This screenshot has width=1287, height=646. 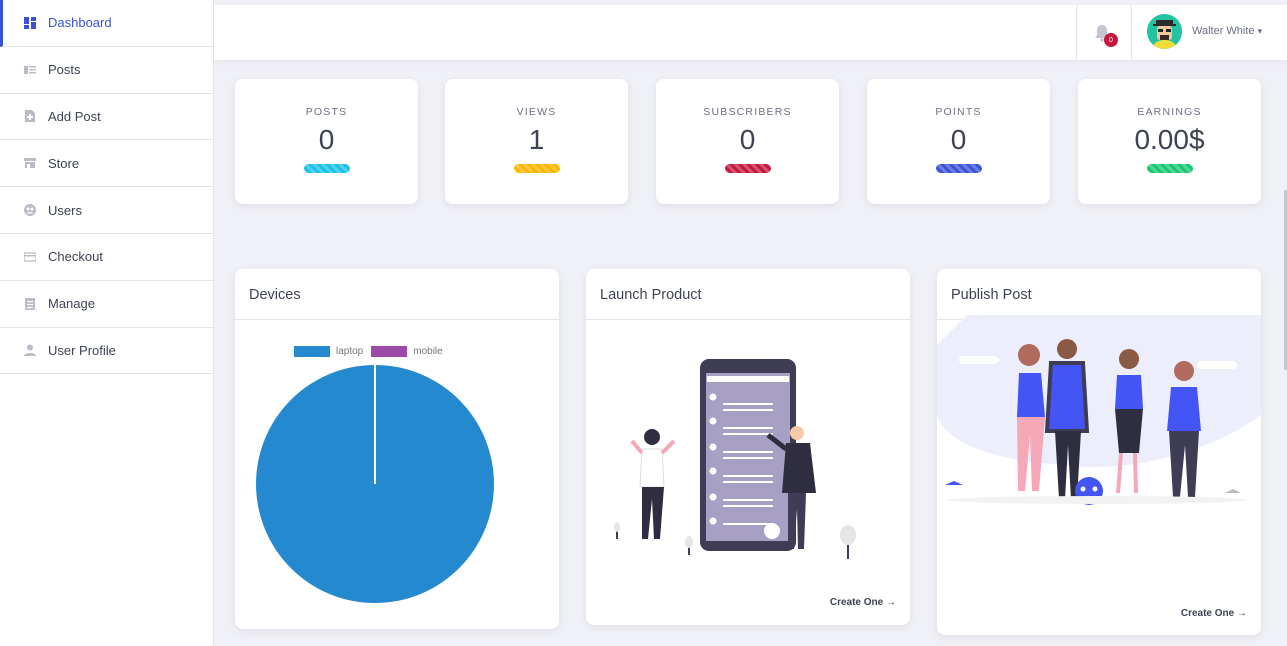 What do you see at coordinates (30, 163) in the screenshot?
I see `store-icon` at bounding box center [30, 163].